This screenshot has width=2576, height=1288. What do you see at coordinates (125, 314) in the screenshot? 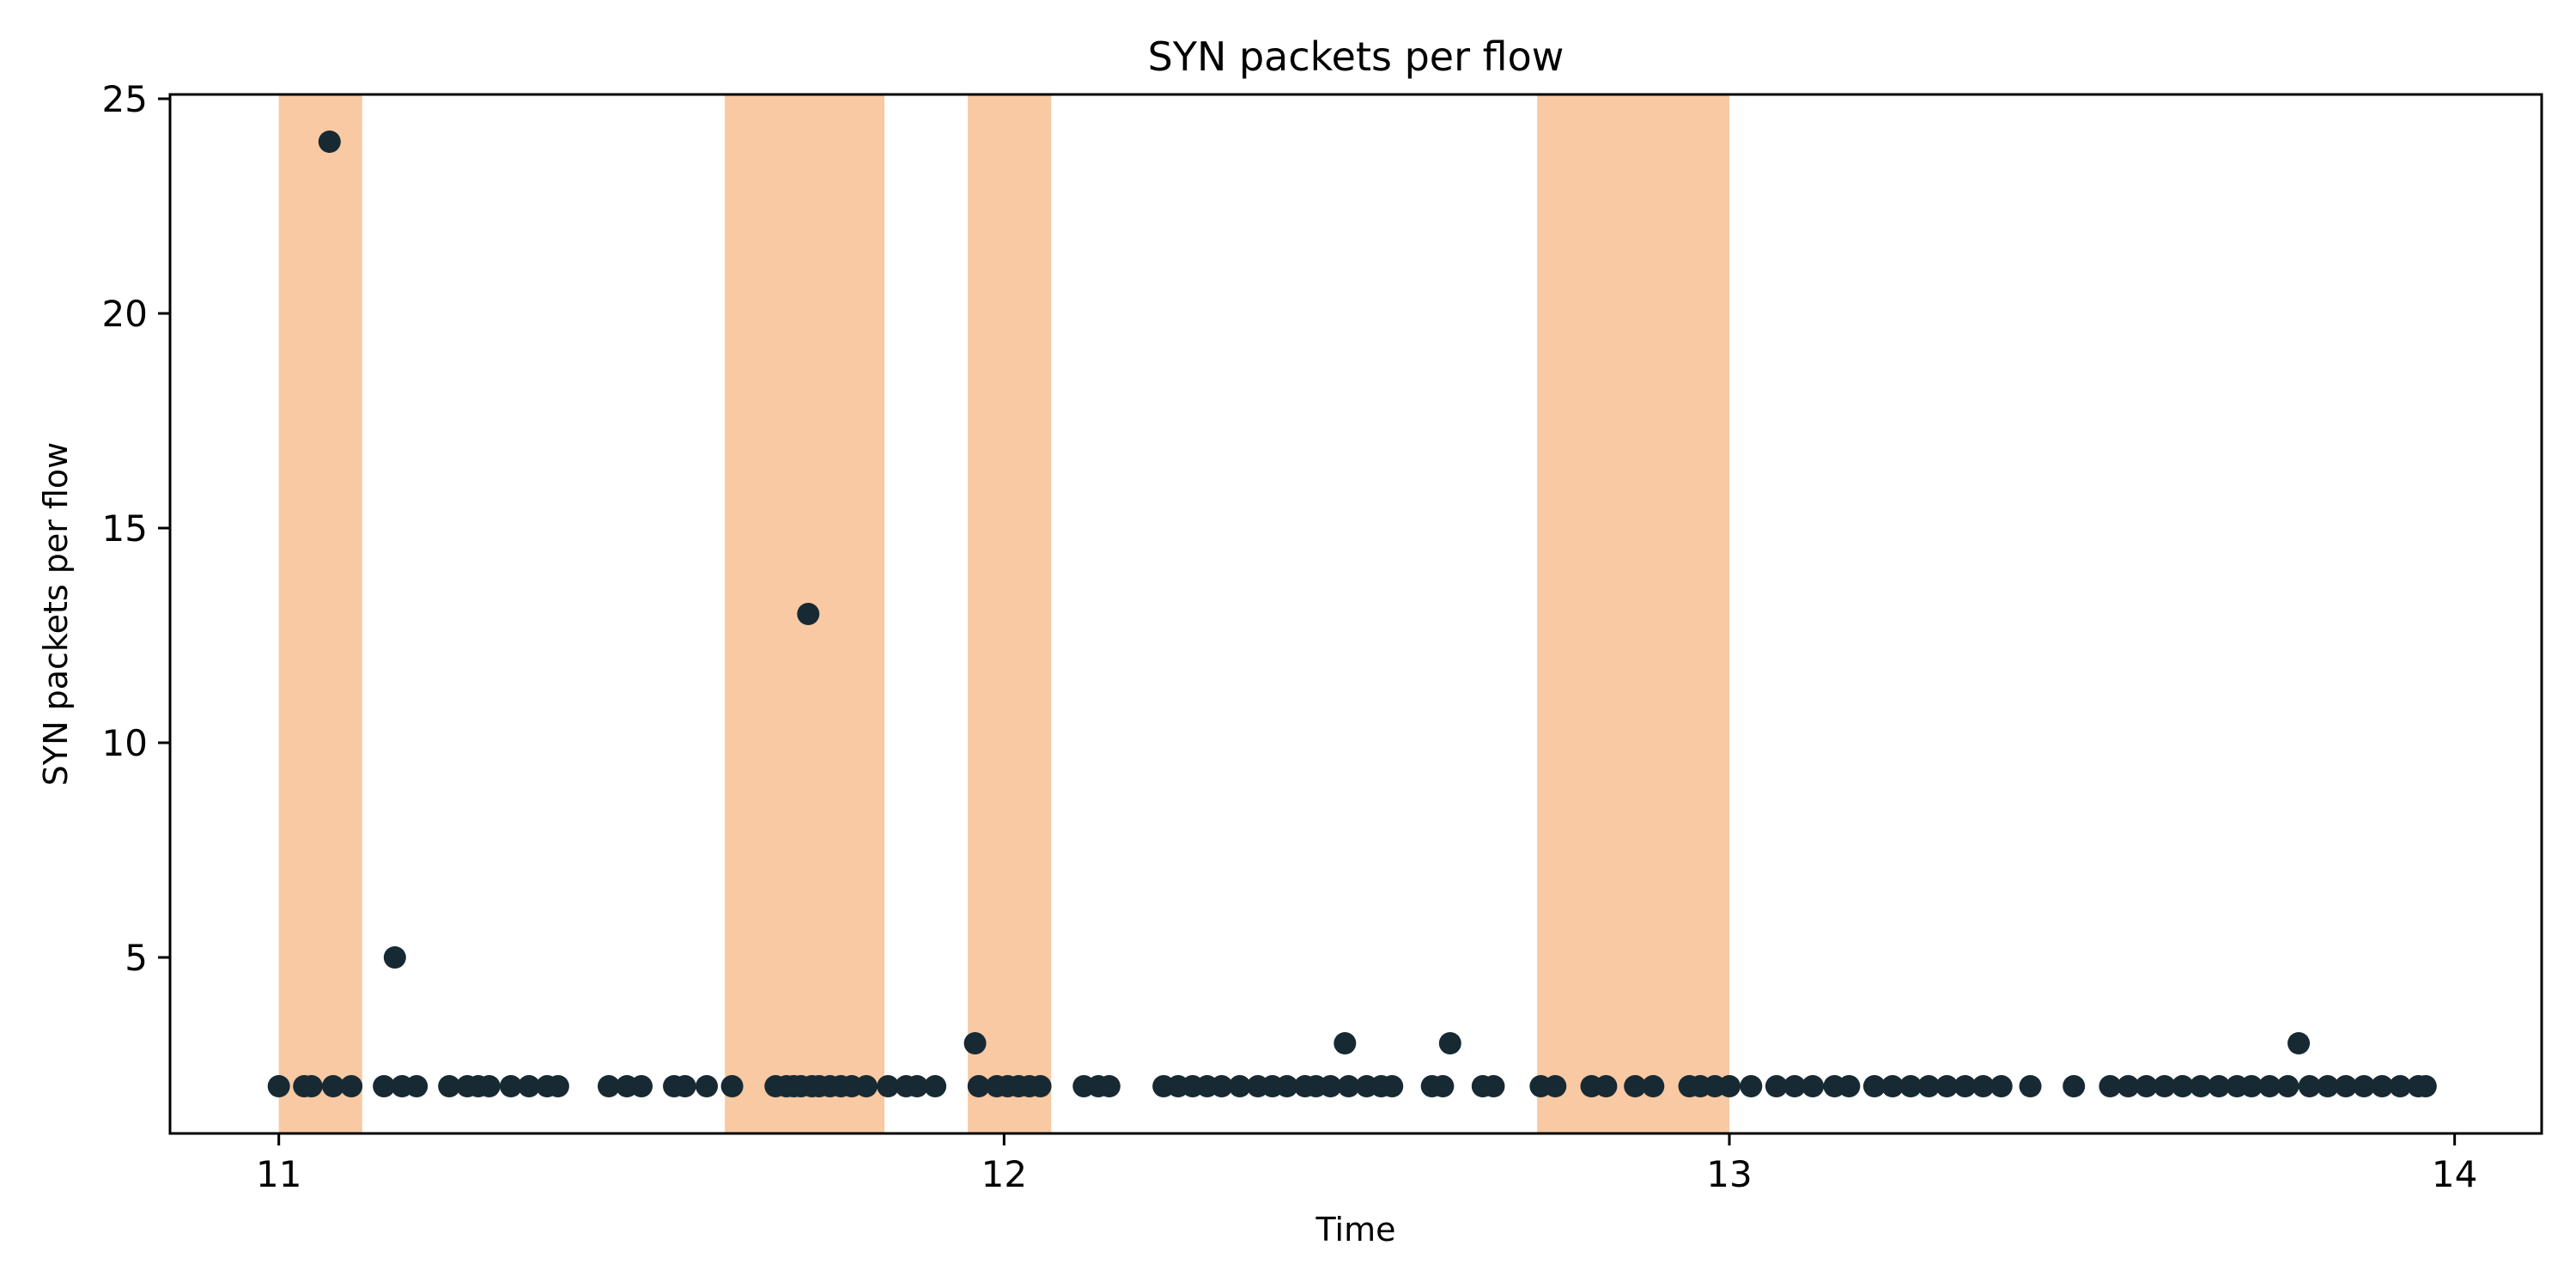
I see `y-tick-label: 20` at bounding box center [125, 314].